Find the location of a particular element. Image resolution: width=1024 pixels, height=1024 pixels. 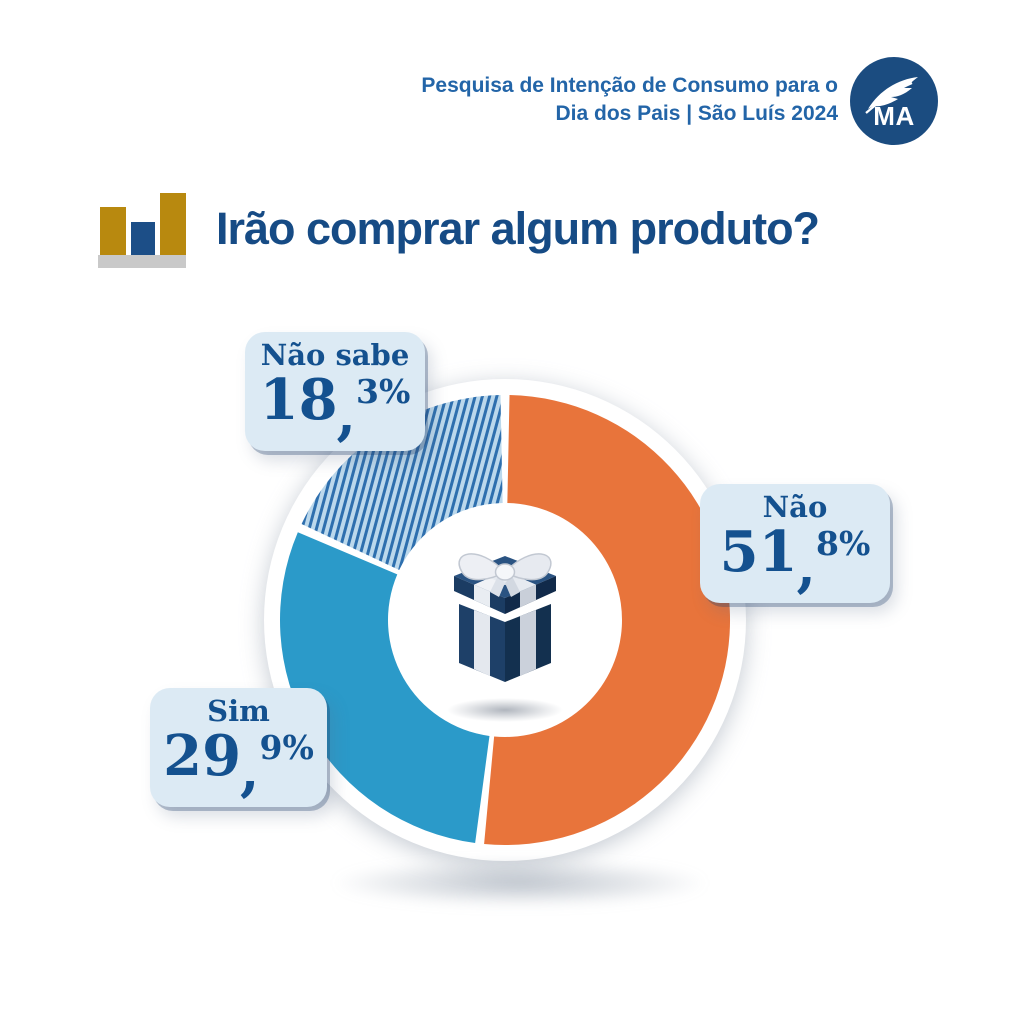

header-line1: Pesquisa de Intenção de Consumo para o is located at coordinates (629, 85).